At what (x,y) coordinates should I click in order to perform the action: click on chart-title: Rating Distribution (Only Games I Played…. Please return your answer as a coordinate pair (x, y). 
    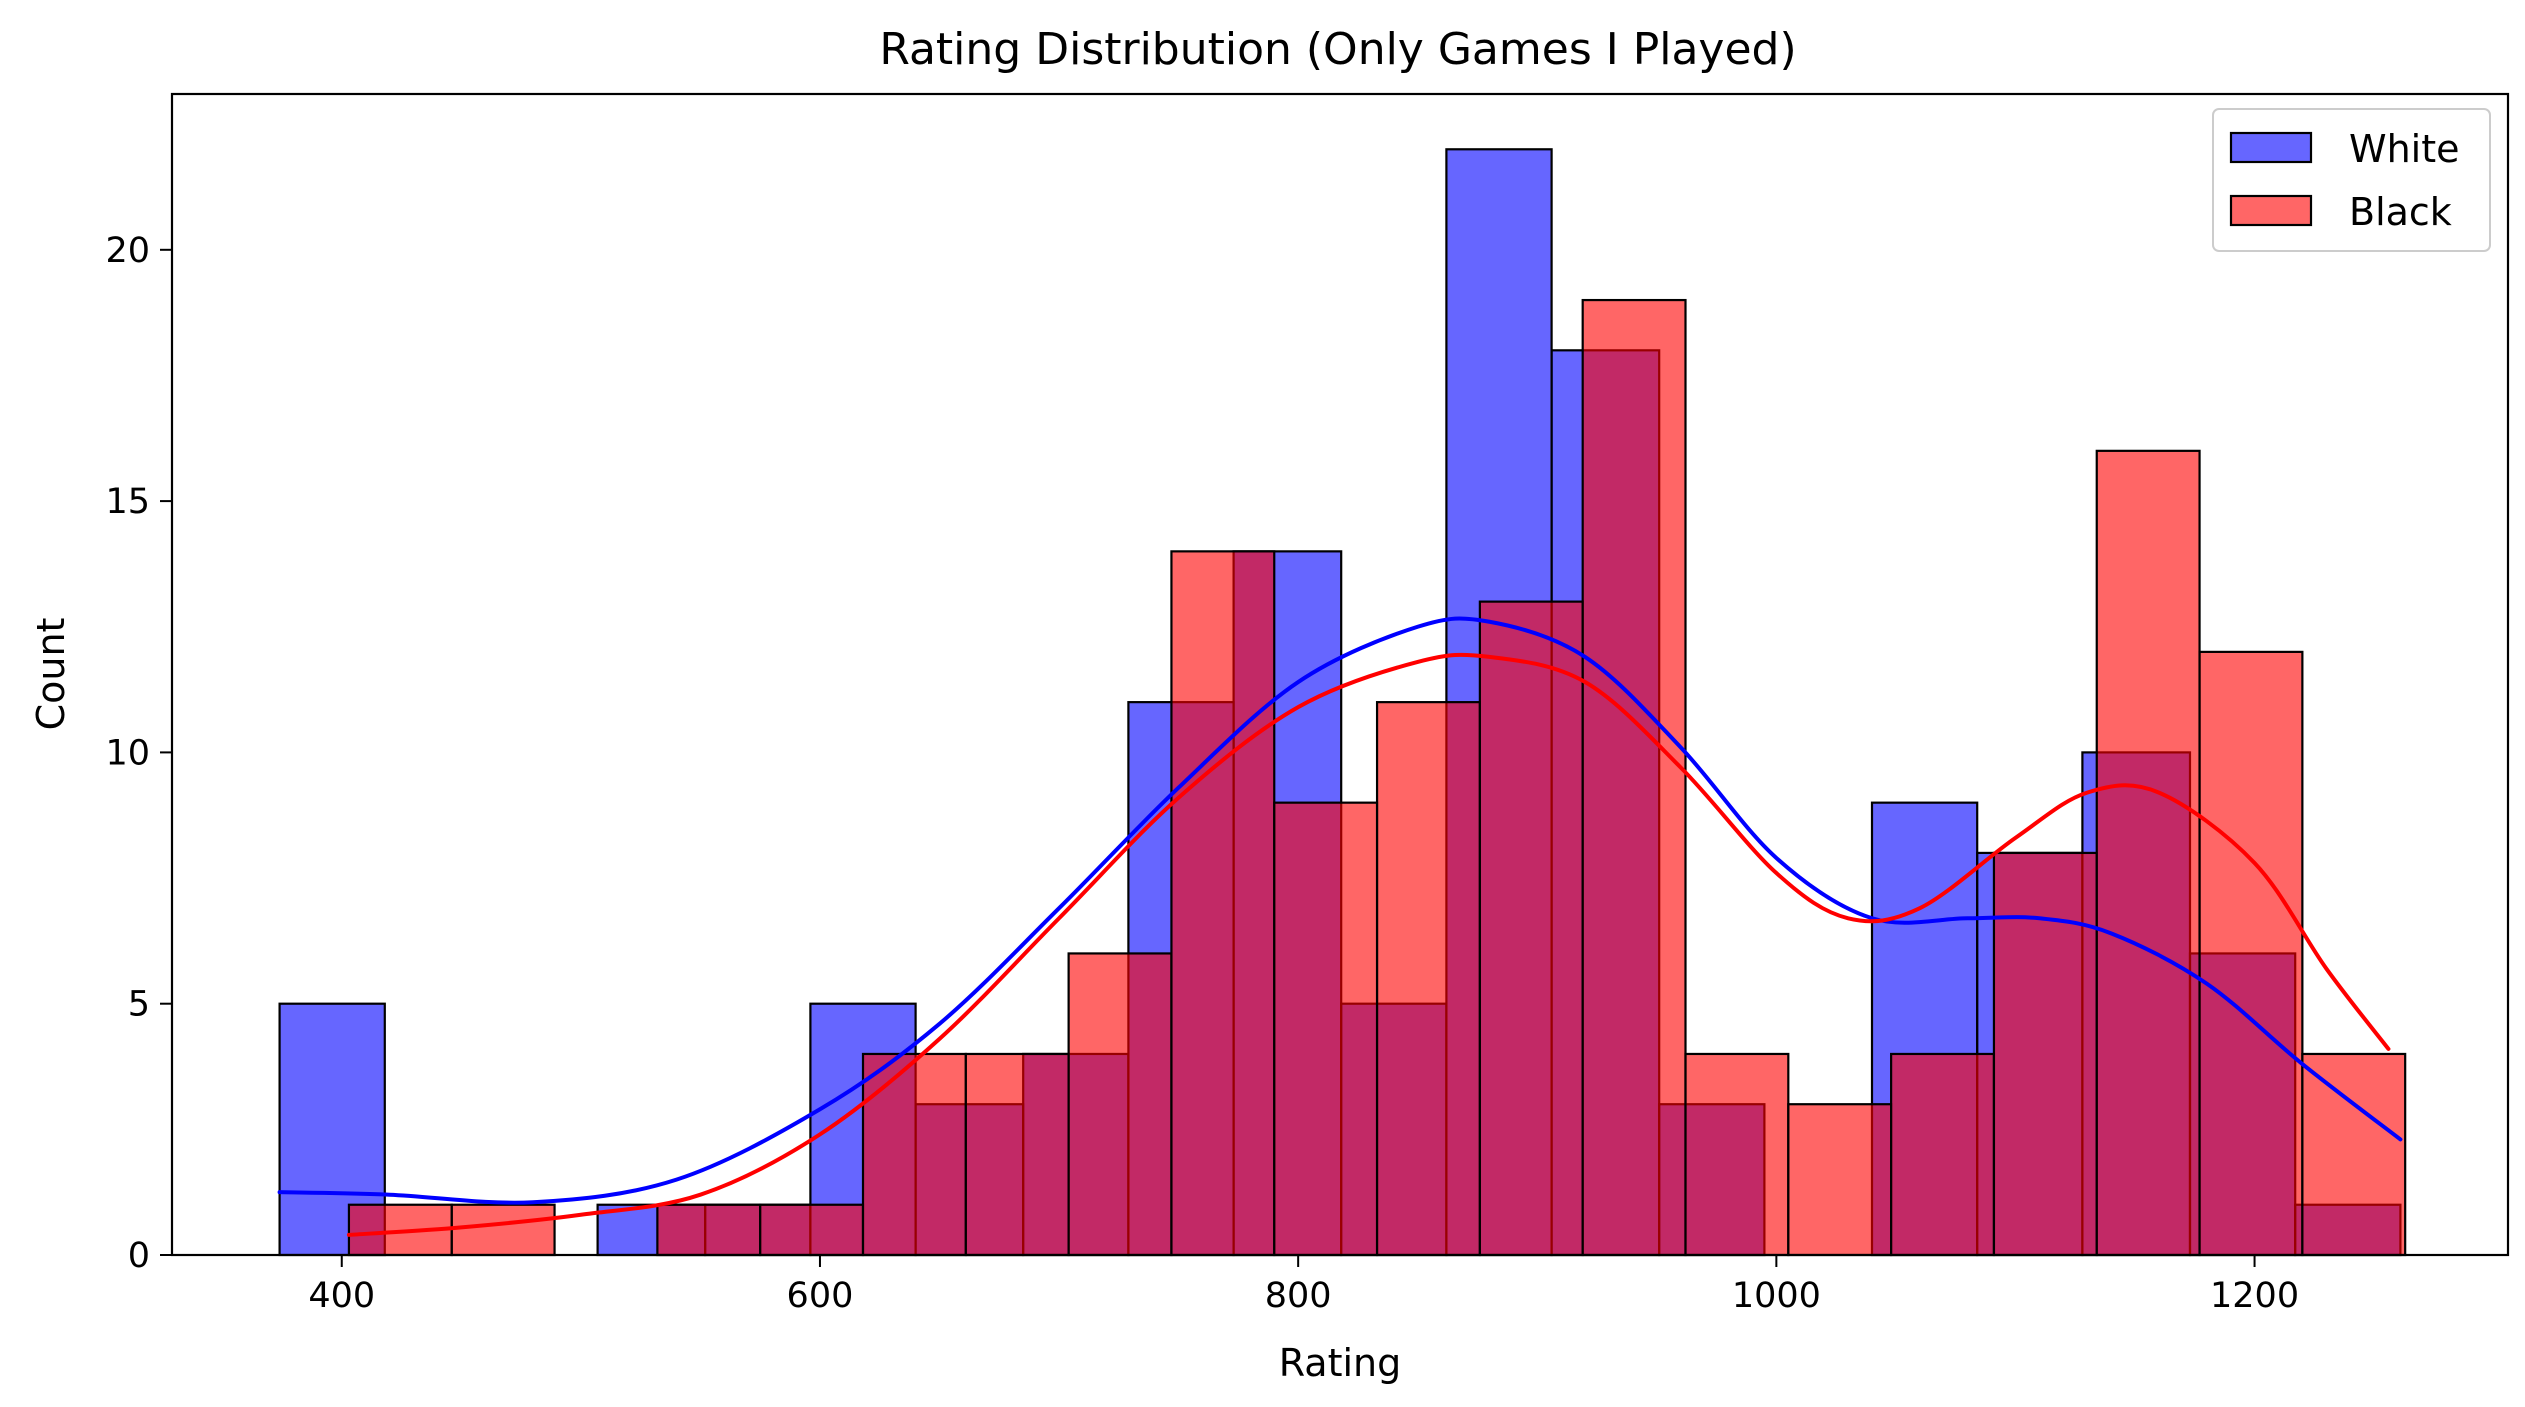
    Looking at the image, I should click on (1337, 49).